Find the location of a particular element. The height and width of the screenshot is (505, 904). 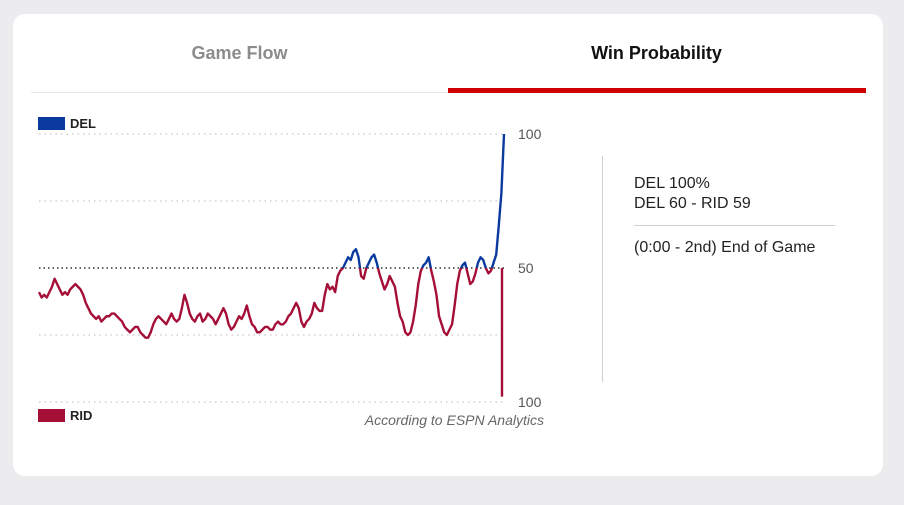

legend-rid-label: RID is located at coordinates (81, 415).